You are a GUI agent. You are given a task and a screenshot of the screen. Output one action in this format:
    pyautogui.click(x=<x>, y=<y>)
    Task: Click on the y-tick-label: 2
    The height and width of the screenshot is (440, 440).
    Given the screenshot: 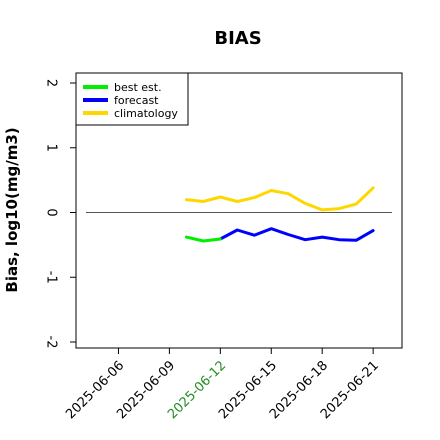 What is the action you would take?
    pyautogui.click(x=50, y=83)
    